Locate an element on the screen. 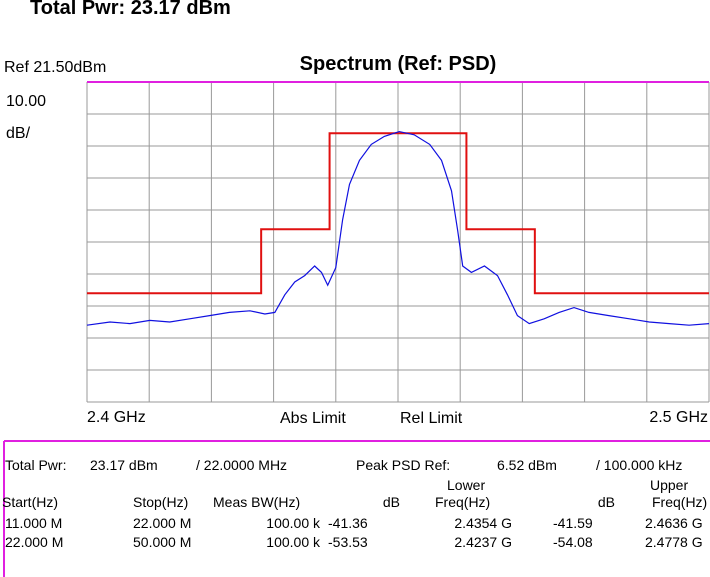  chart-title: Spectrum (Ref: PSD) is located at coordinates (398, 64).